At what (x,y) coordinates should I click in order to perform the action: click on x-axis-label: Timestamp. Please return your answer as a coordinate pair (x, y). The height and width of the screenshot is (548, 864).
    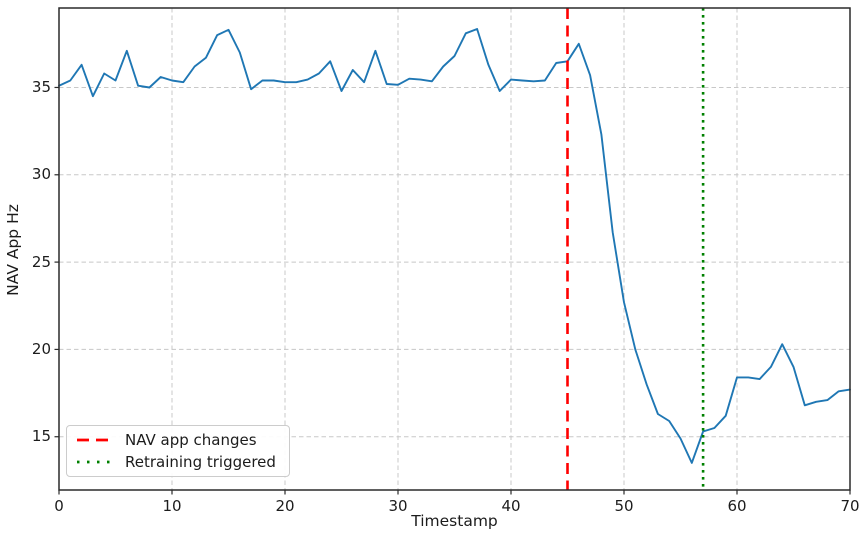
    Looking at the image, I should click on (454, 521).